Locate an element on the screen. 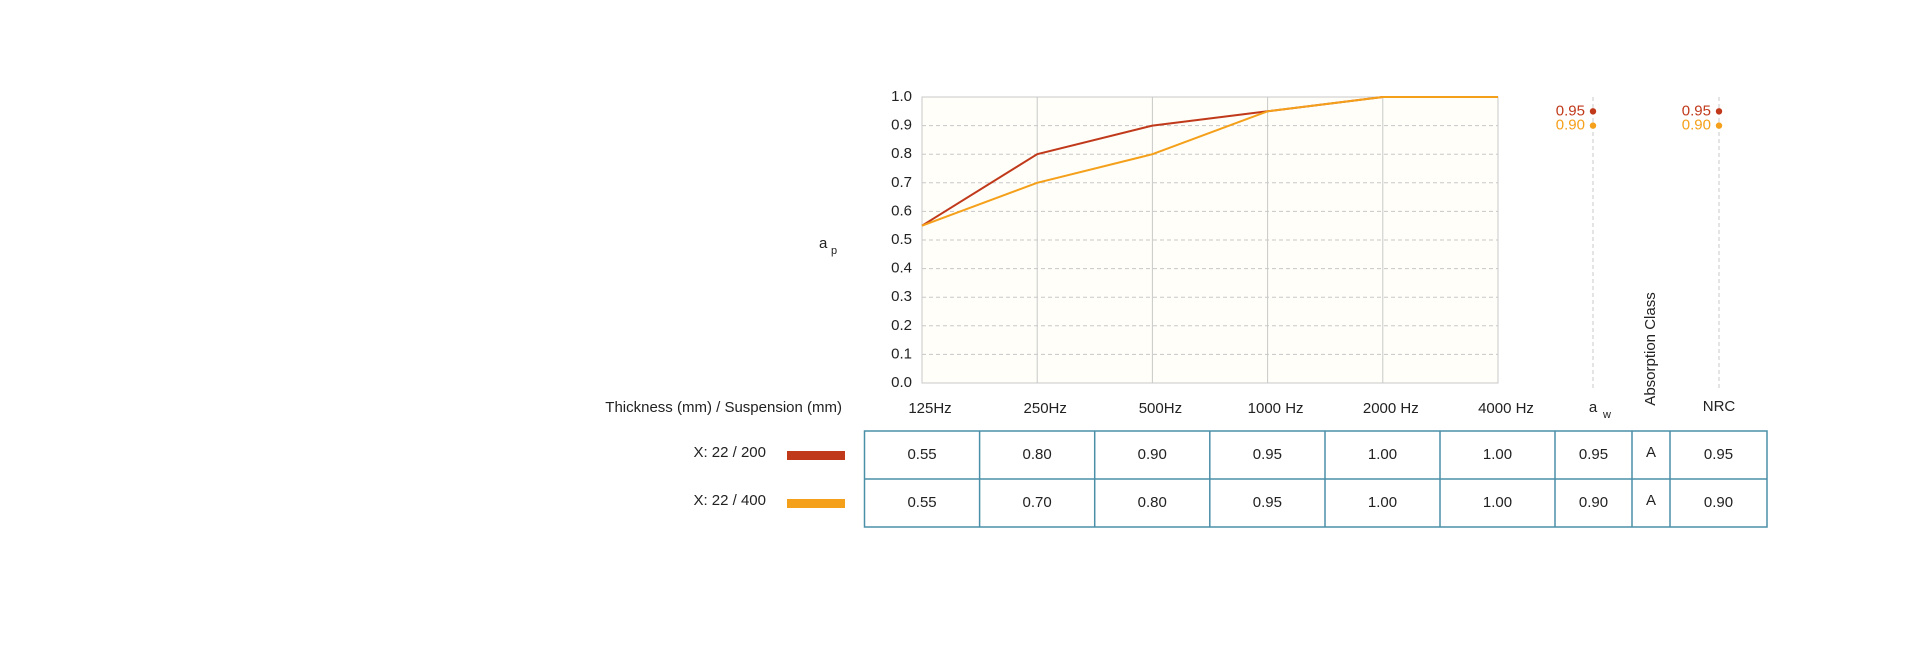 The image size is (1920, 648). y-tick-label: 0.6 is located at coordinates (901, 210).